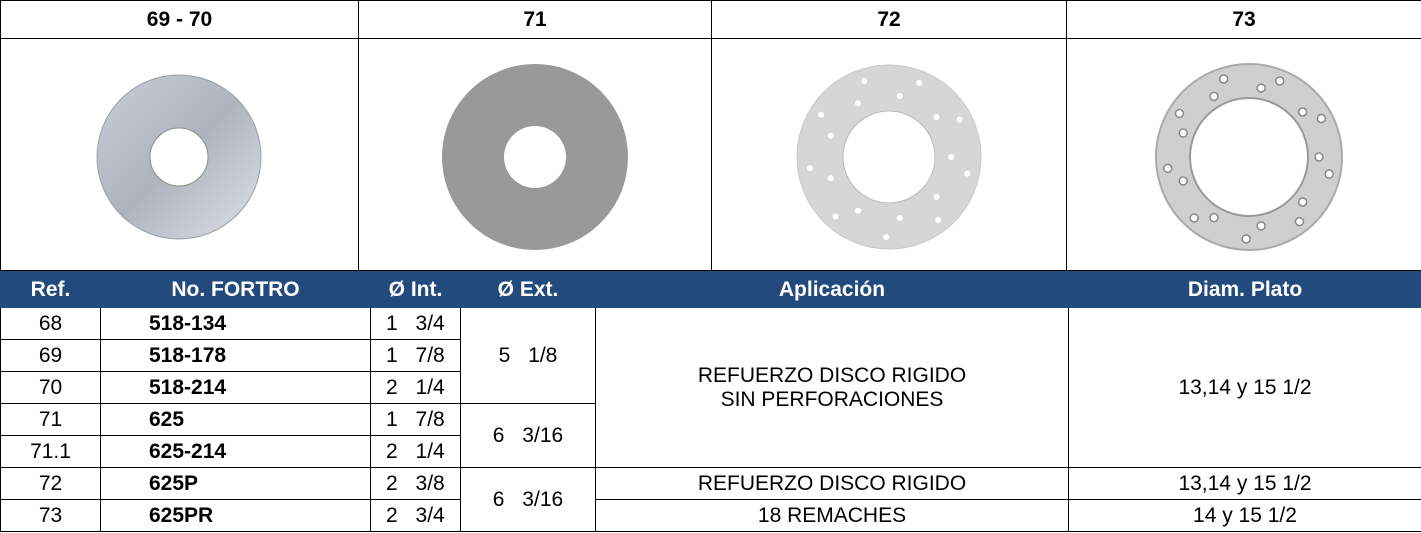 Image resolution: width=1421 pixels, height=533 pixels. Describe the element at coordinates (50, 289) in the screenshot. I see `column-header: Ref.` at that location.